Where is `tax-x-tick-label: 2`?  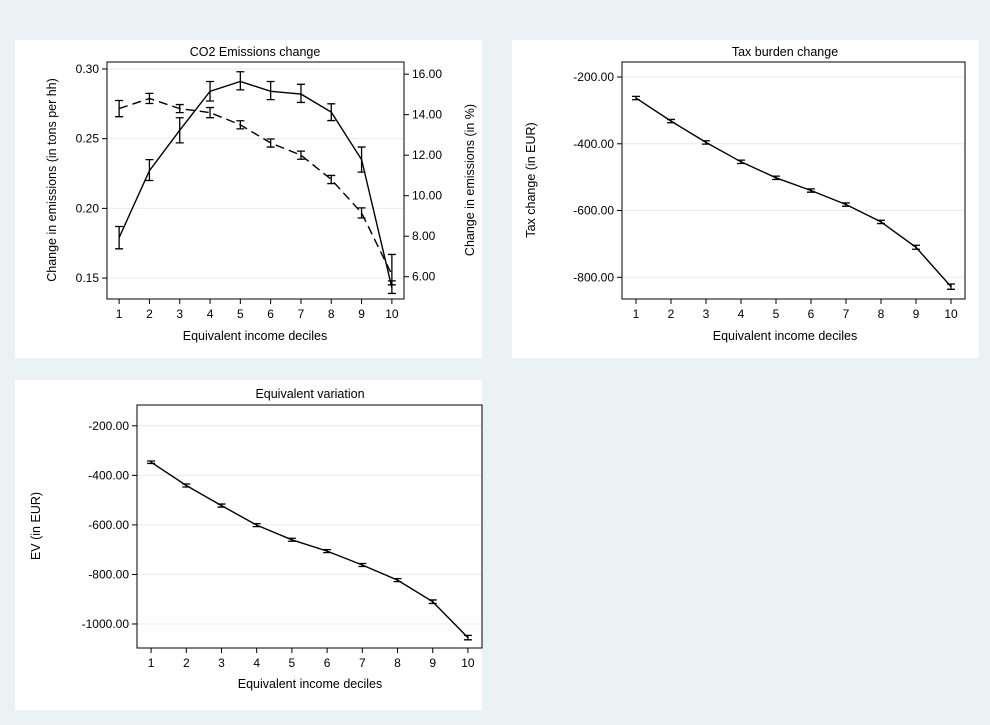
tax-x-tick-label: 2 is located at coordinates (671, 314).